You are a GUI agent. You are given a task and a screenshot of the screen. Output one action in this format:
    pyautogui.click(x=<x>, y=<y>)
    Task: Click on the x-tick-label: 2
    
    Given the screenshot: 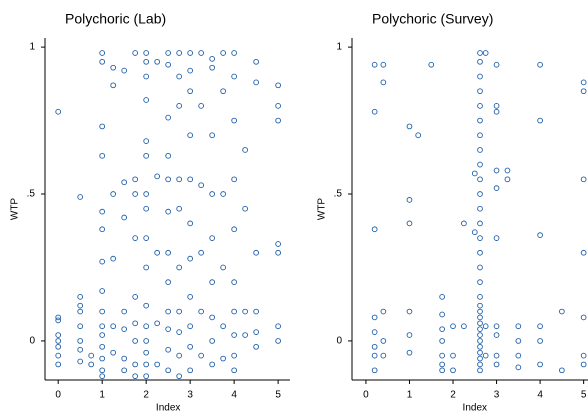 What is the action you would take?
    pyautogui.click(x=453, y=395)
    